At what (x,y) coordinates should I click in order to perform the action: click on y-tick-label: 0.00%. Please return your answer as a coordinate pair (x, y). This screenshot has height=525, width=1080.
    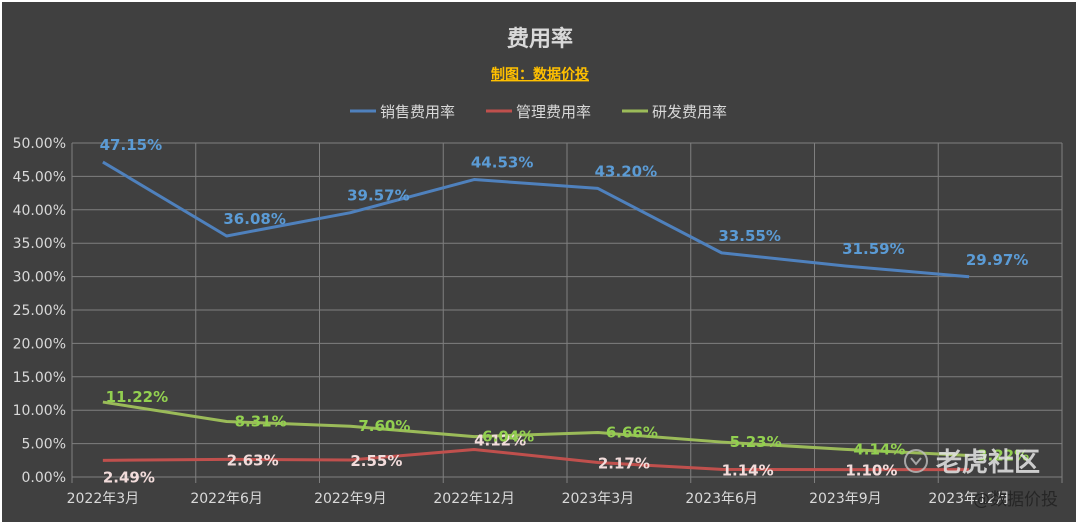
    Looking at the image, I should click on (44, 478).